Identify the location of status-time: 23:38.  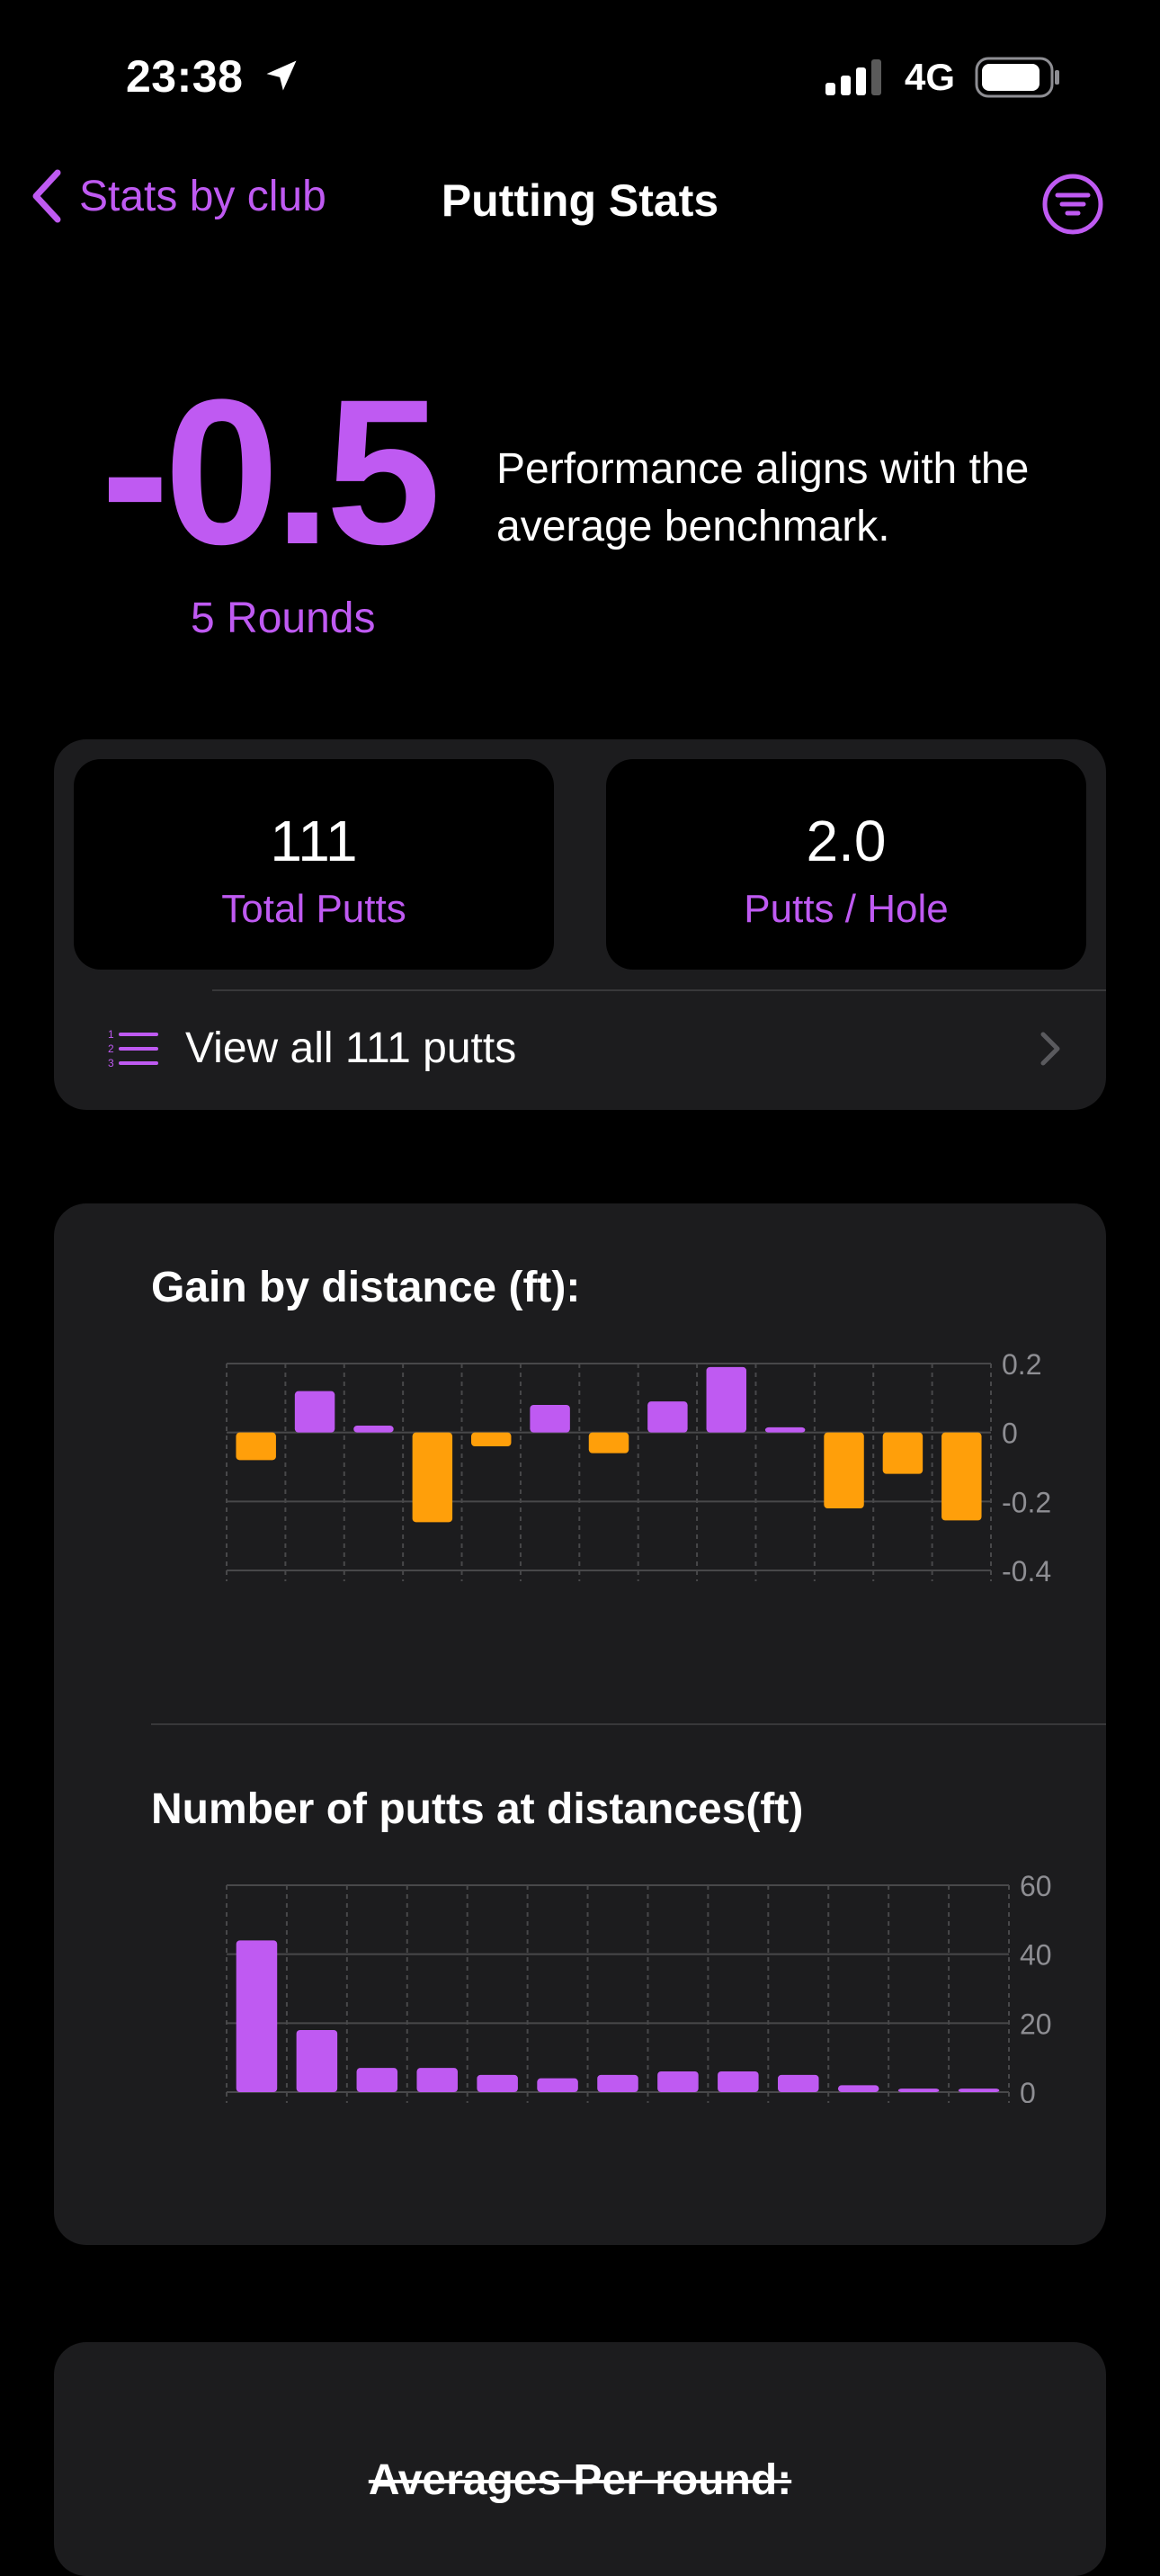
(213, 76).